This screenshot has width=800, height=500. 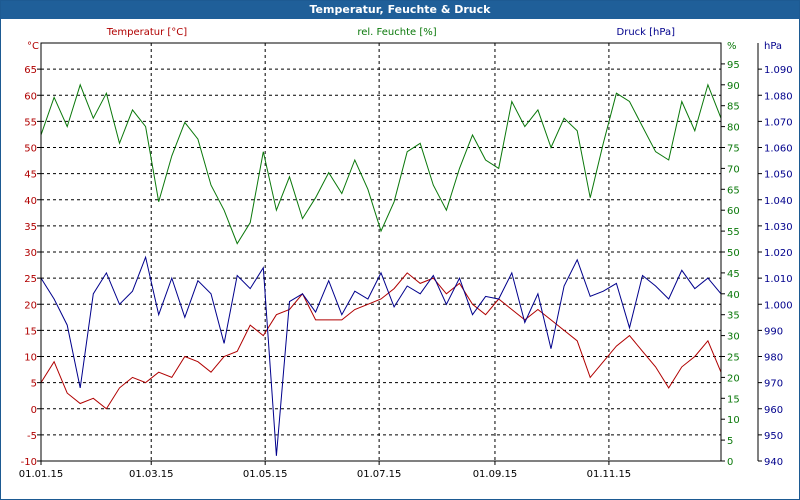 What do you see at coordinates (778, 227) in the screenshot?
I see `pressure-tick-label: 1.030` at bounding box center [778, 227].